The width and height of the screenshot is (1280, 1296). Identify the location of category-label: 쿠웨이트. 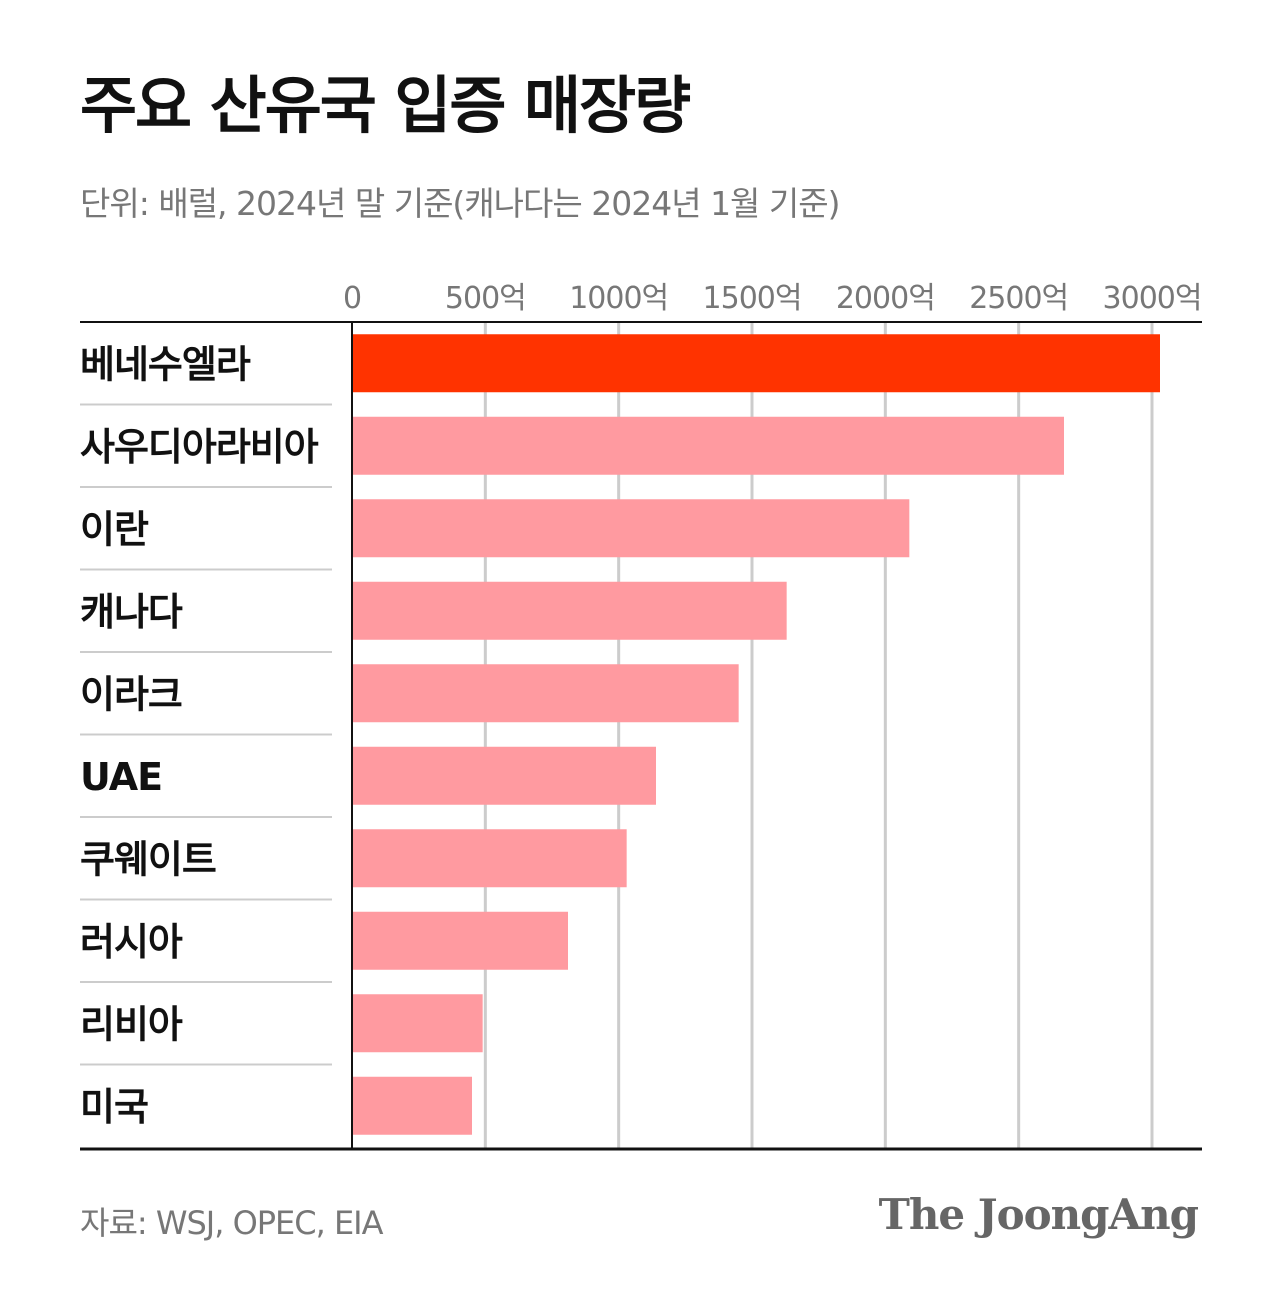
(148, 859).